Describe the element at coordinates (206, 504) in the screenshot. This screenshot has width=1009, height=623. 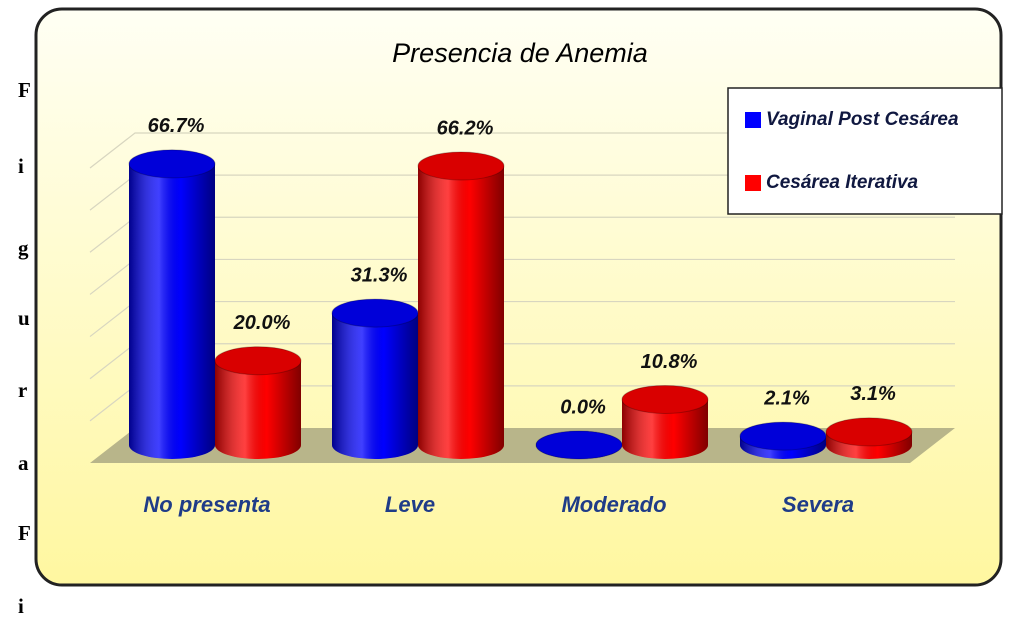
I see `x-tick-label: No presenta` at that location.